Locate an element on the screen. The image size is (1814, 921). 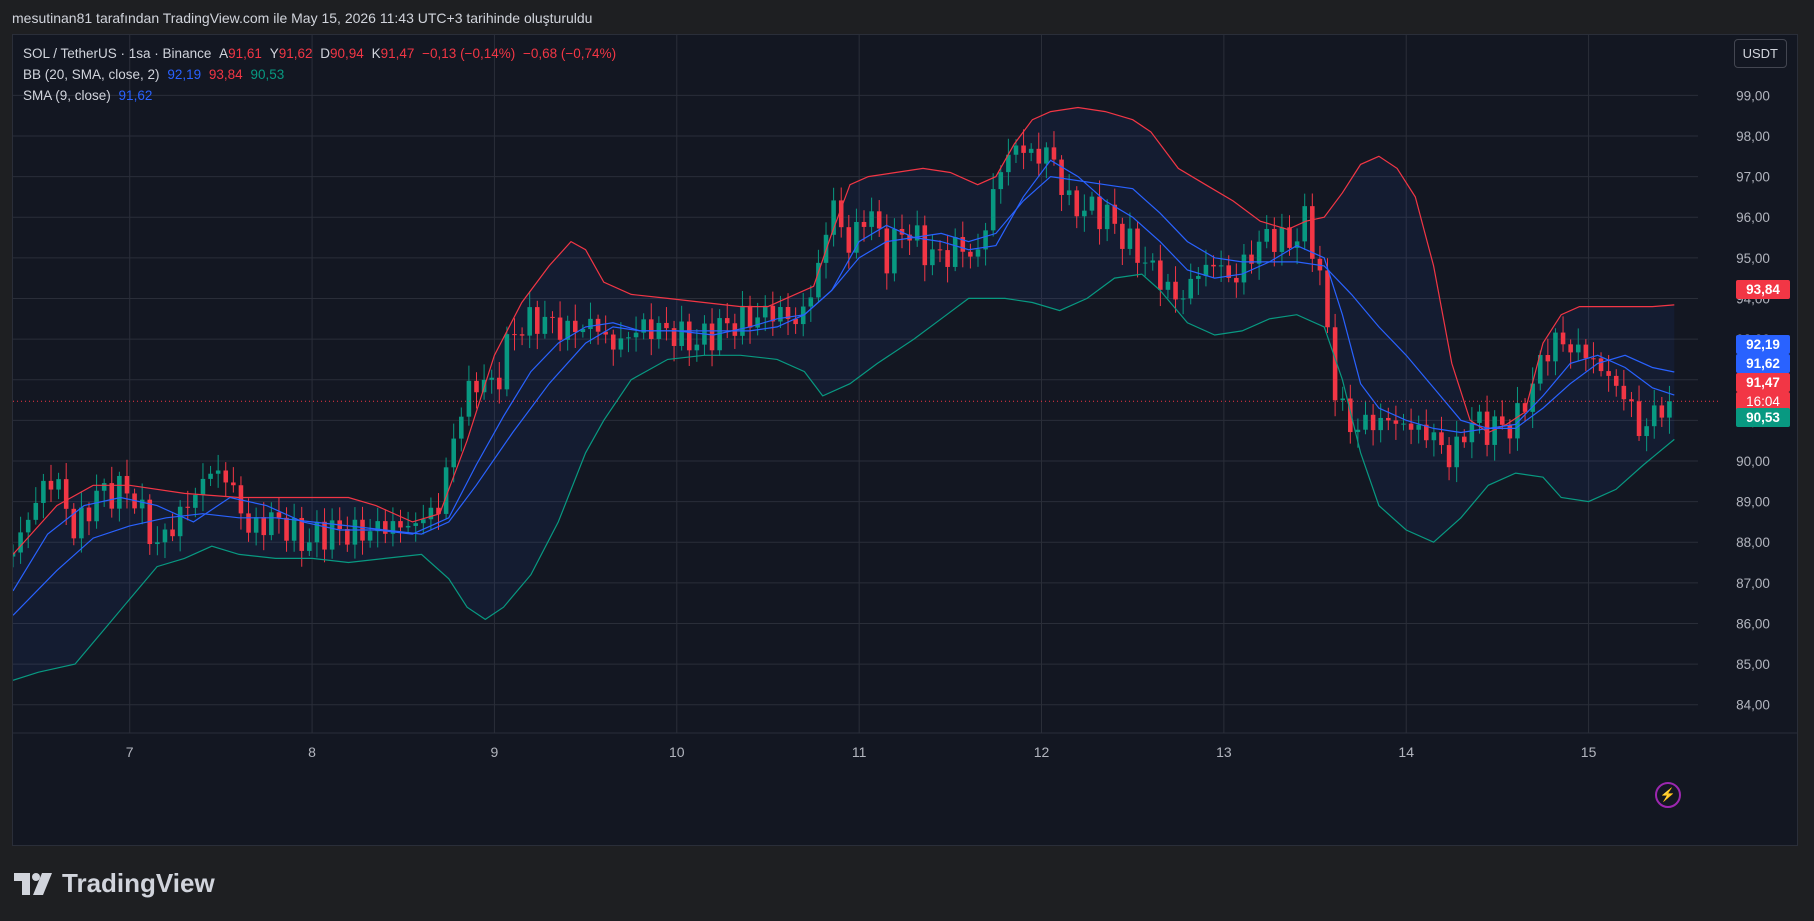
x-tick-label: 13 is located at coordinates (1224, 752).